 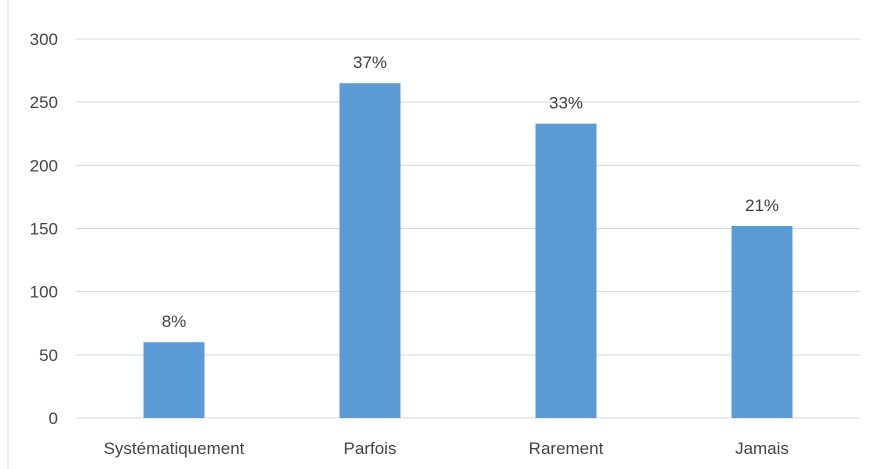 What do you see at coordinates (53, 418) in the screenshot?
I see `y-tick-label-0: 0` at bounding box center [53, 418].